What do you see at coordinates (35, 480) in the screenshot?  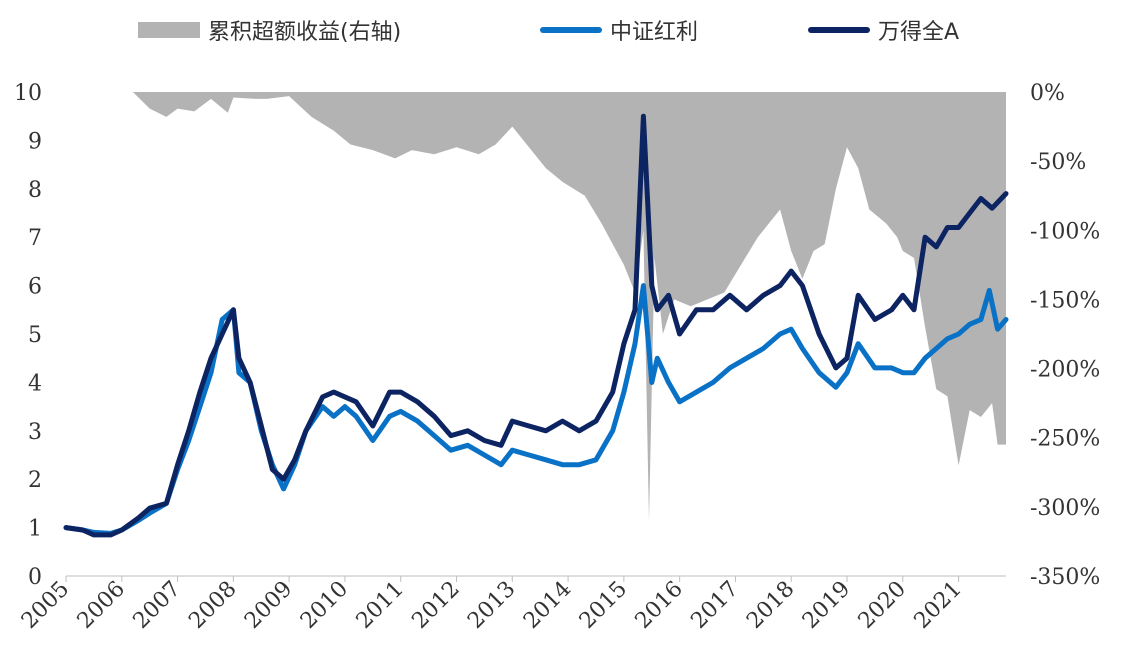 I see `y-left-tick-label: 2` at bounding box center [35, 480].